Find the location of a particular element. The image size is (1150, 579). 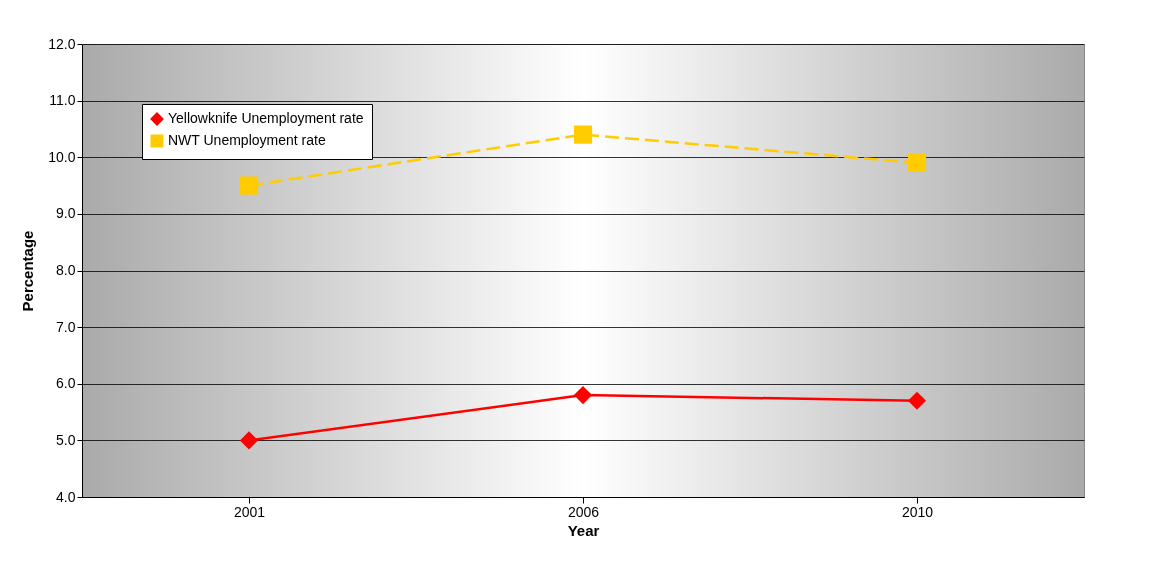

legend-label: NWT Unemployment rate is located at coordinates (247, 140).